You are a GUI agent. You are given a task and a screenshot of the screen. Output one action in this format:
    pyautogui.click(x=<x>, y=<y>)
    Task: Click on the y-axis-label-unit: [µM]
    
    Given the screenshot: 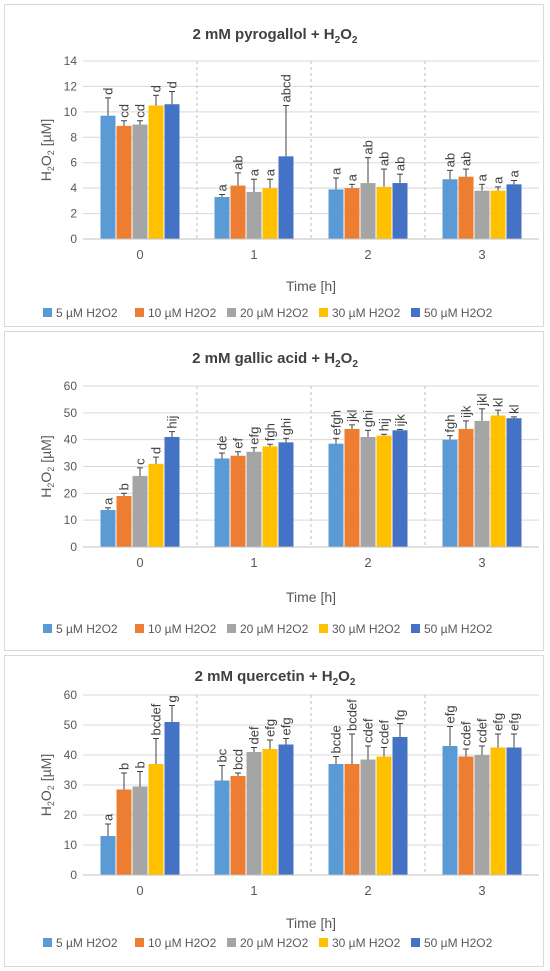 What is the action you would take?
    pyautogui.click(x=46, y=450)
    